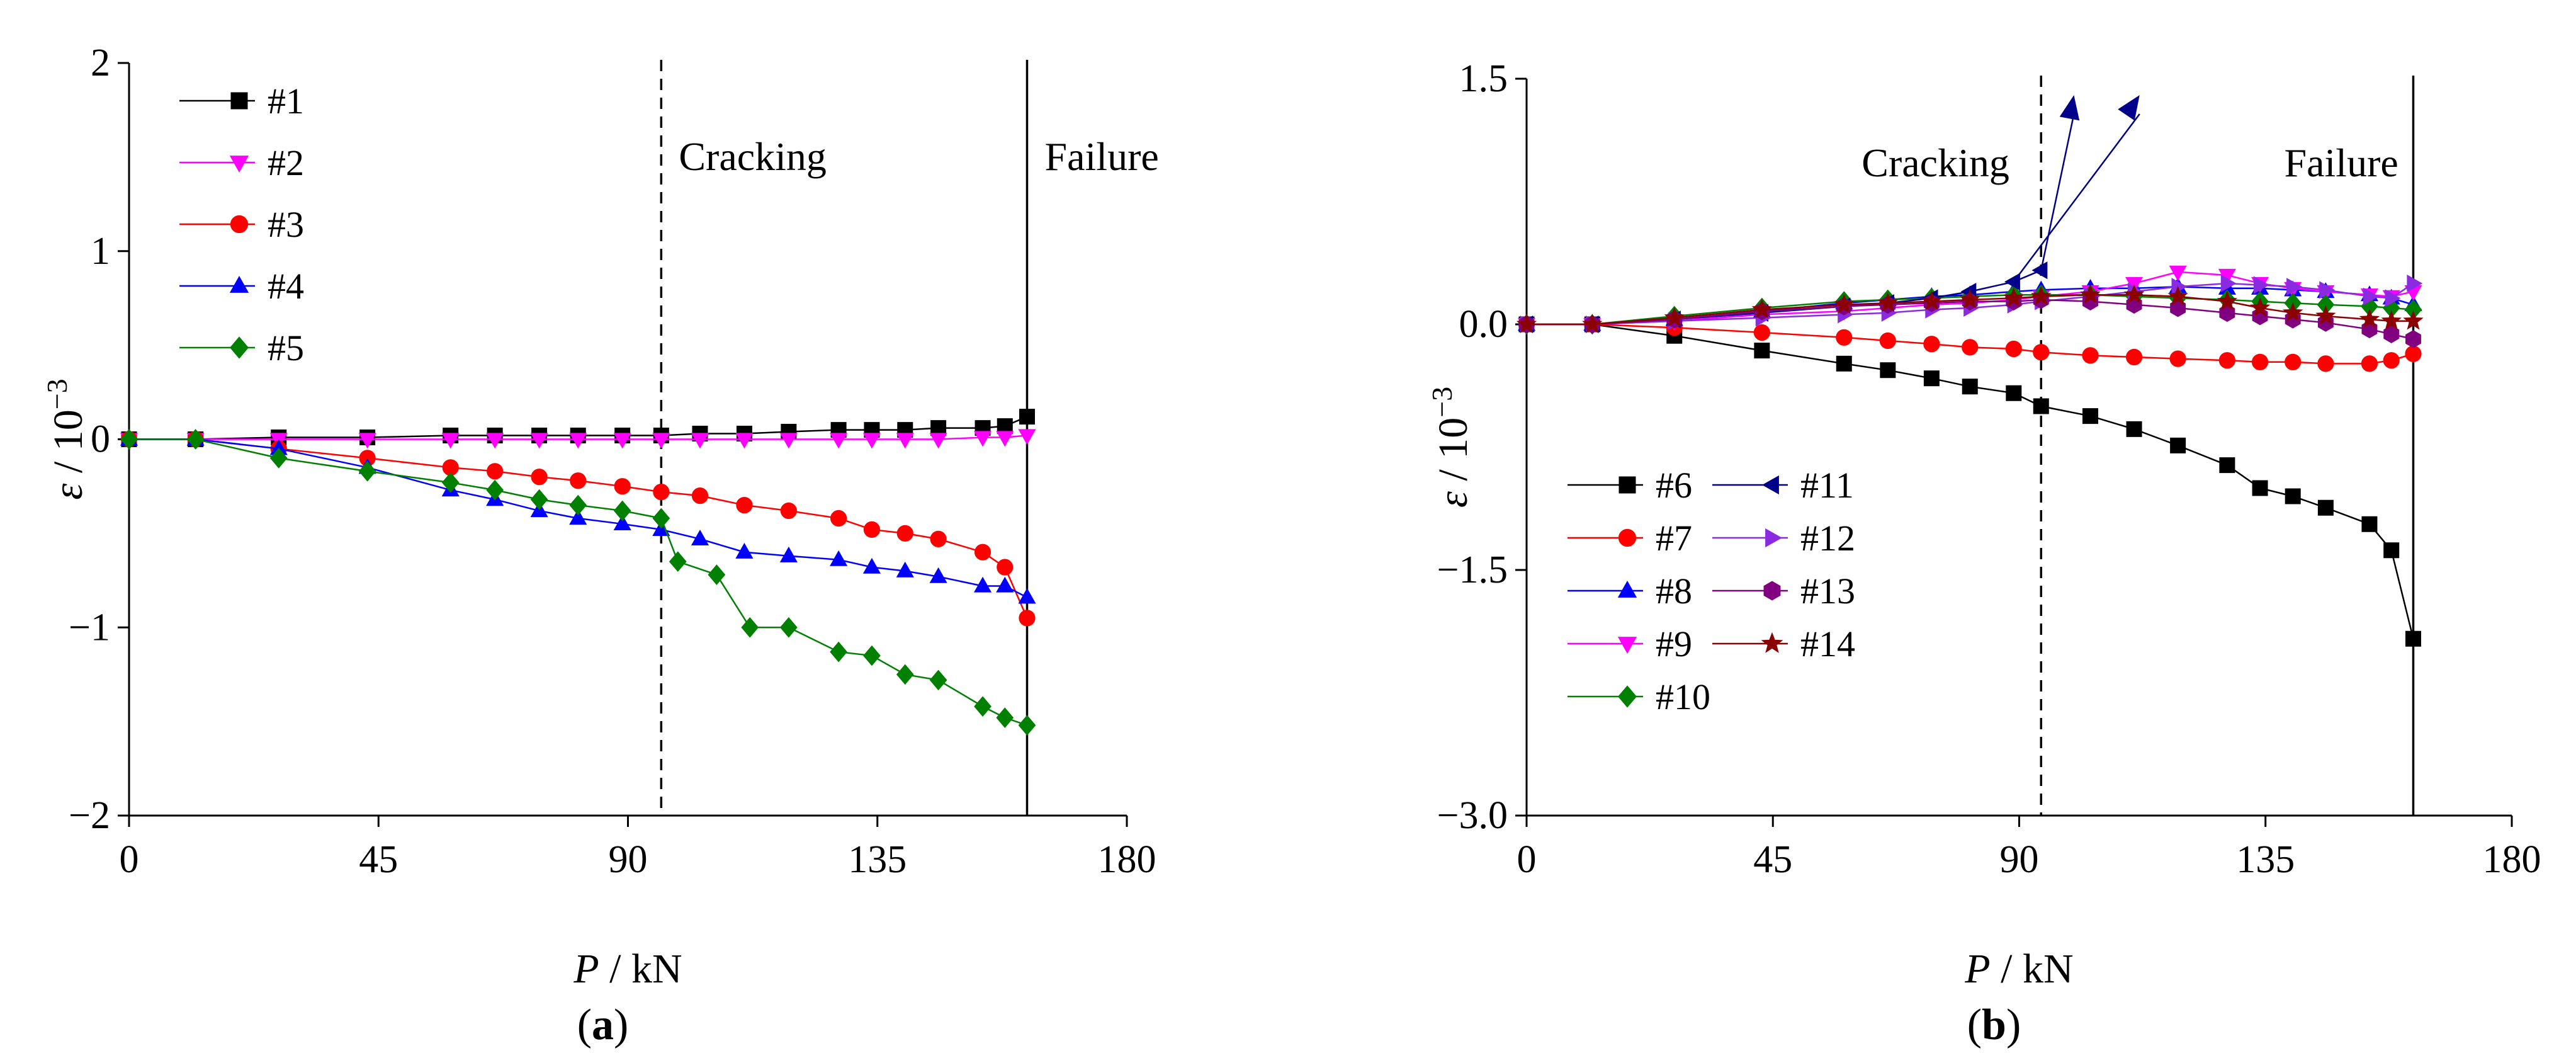 This screenshot has width=2576, height=1053. What do you see at coordinates (1974, 1025) in the screenshot?
I see `panel-label-open: (` at bounding box center [1974, 1025].